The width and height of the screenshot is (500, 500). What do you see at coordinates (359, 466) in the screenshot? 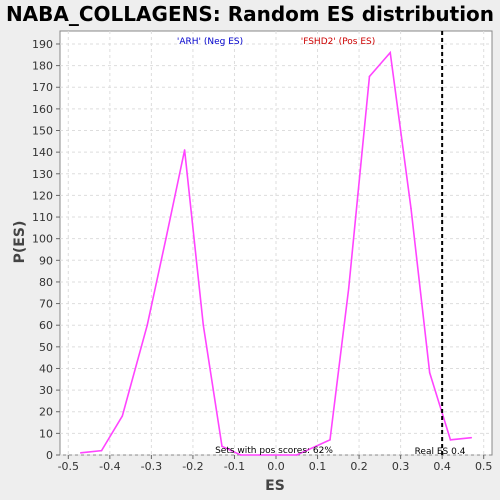
I see `x-tick-label: 0.2` at bounding box center [359, 466].